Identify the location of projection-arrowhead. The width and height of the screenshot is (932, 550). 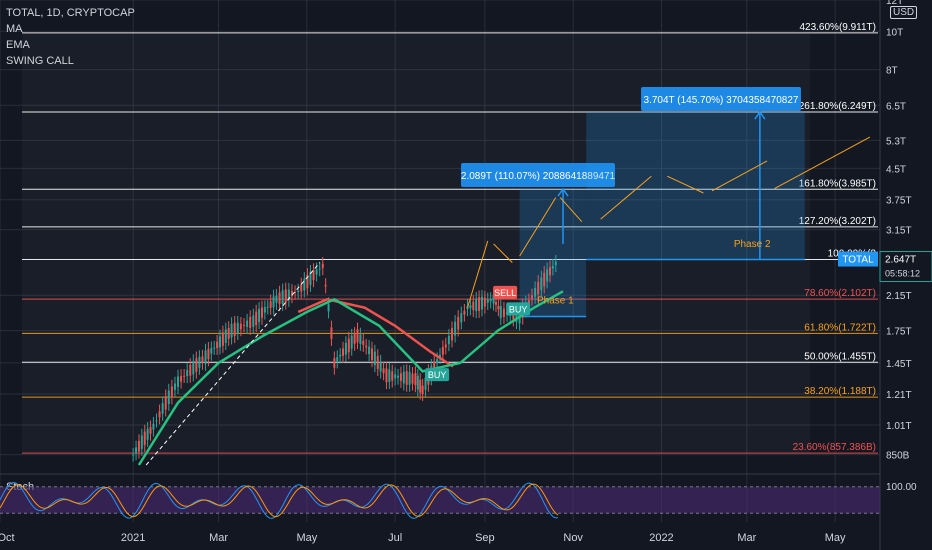
(563, 192).